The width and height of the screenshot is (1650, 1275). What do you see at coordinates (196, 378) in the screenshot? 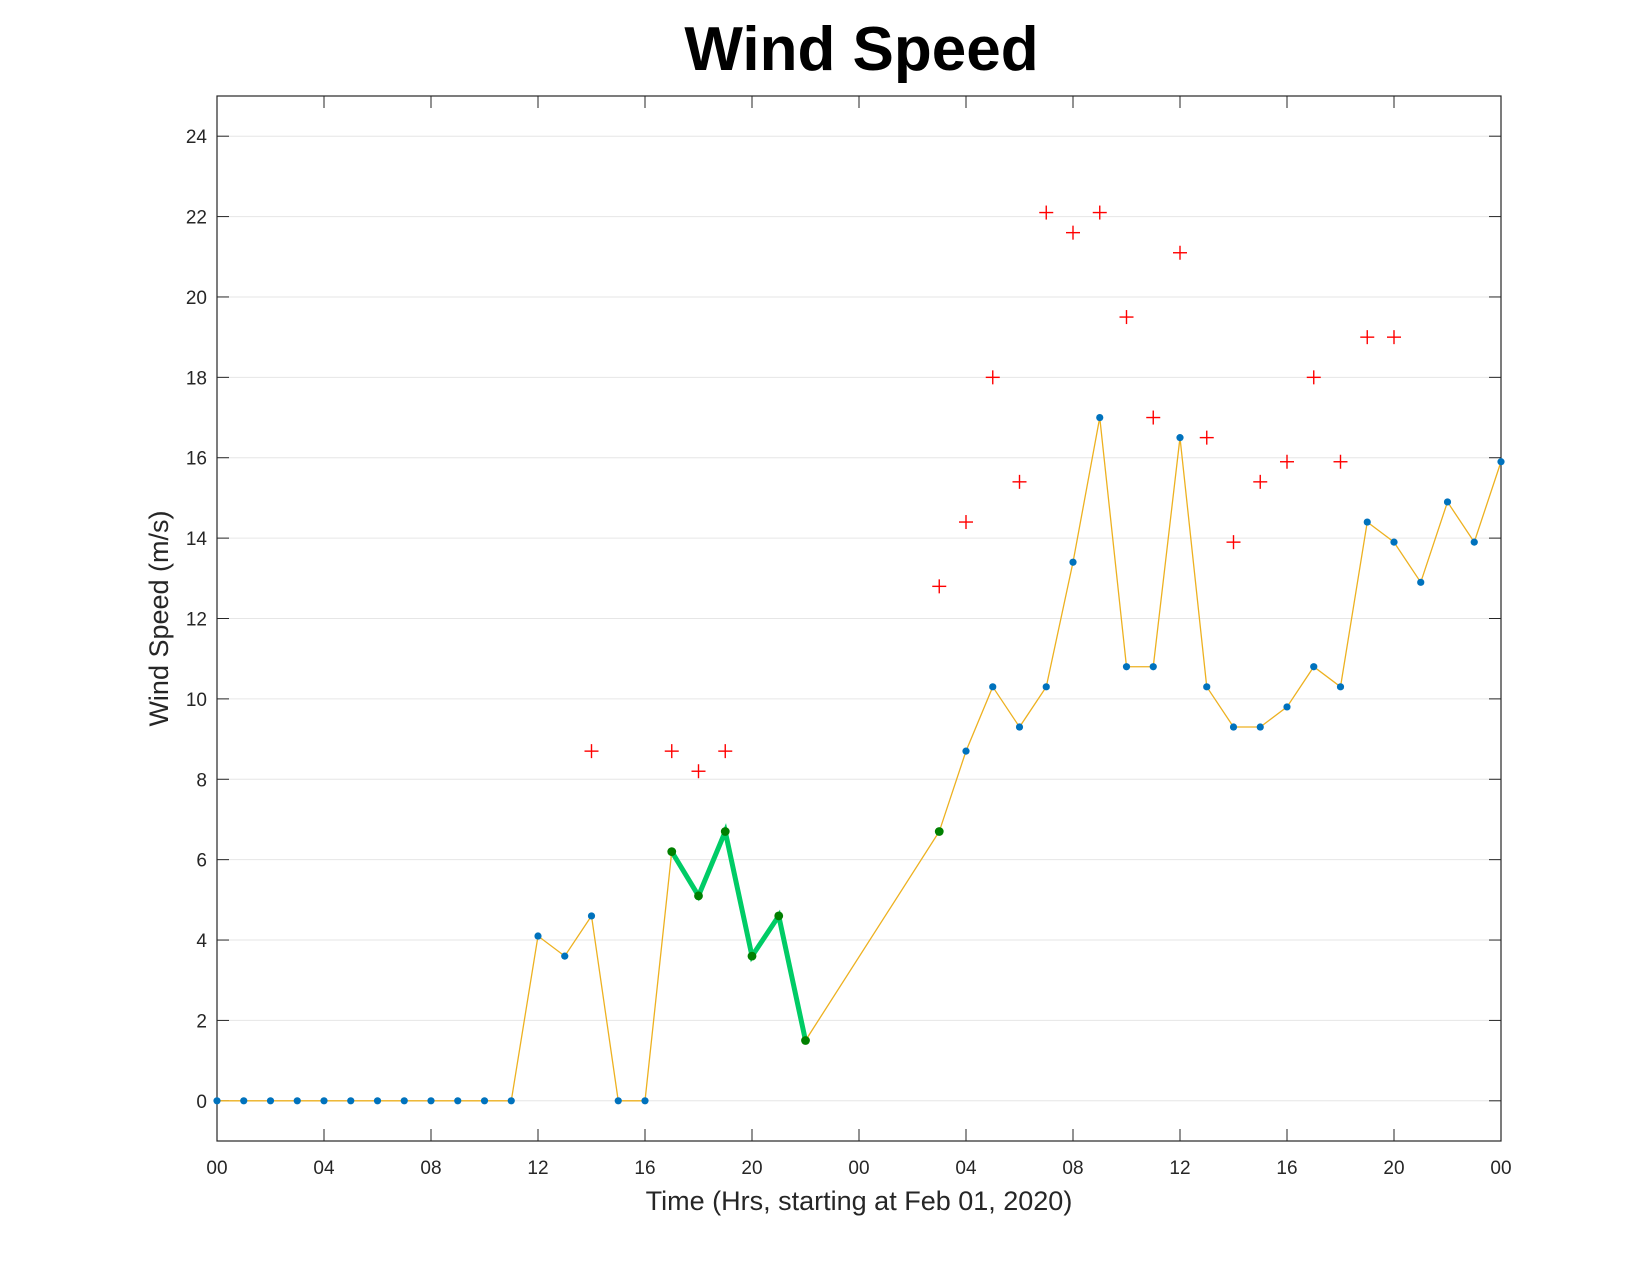
I see `y-tick-label: 18` at bounding box center [196, 378].